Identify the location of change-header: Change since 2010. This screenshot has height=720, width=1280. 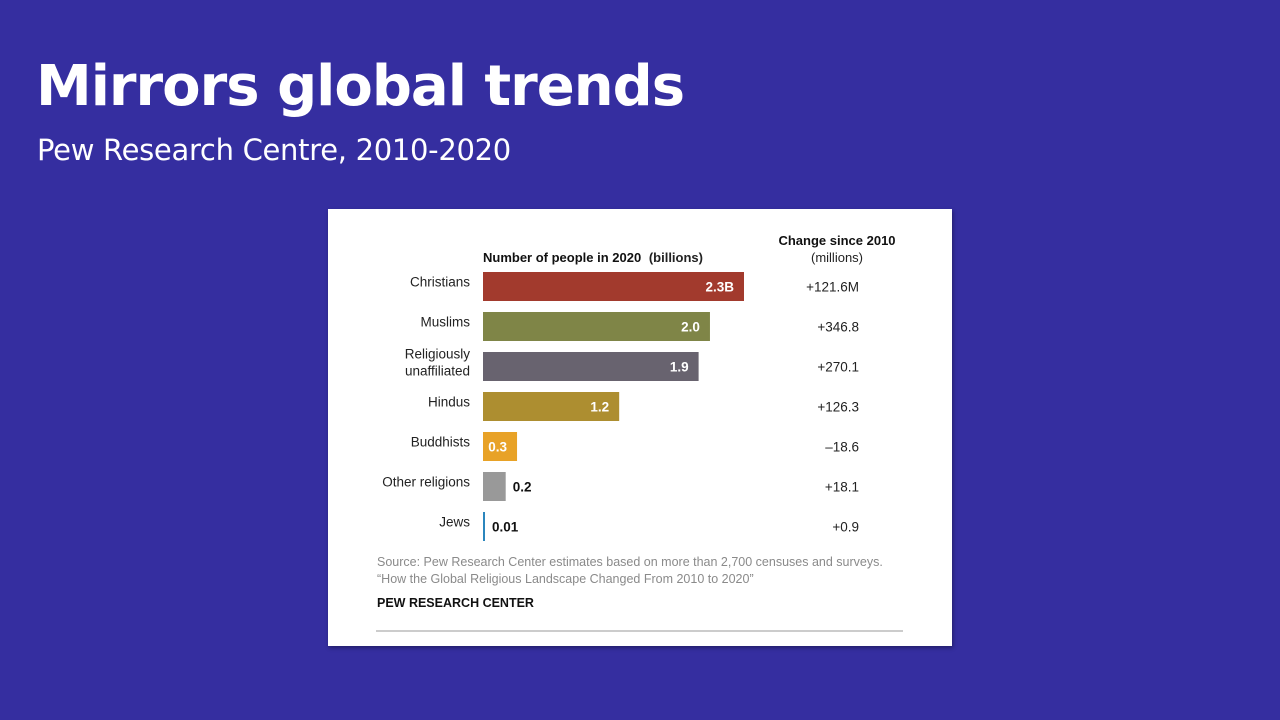
(836, 240).